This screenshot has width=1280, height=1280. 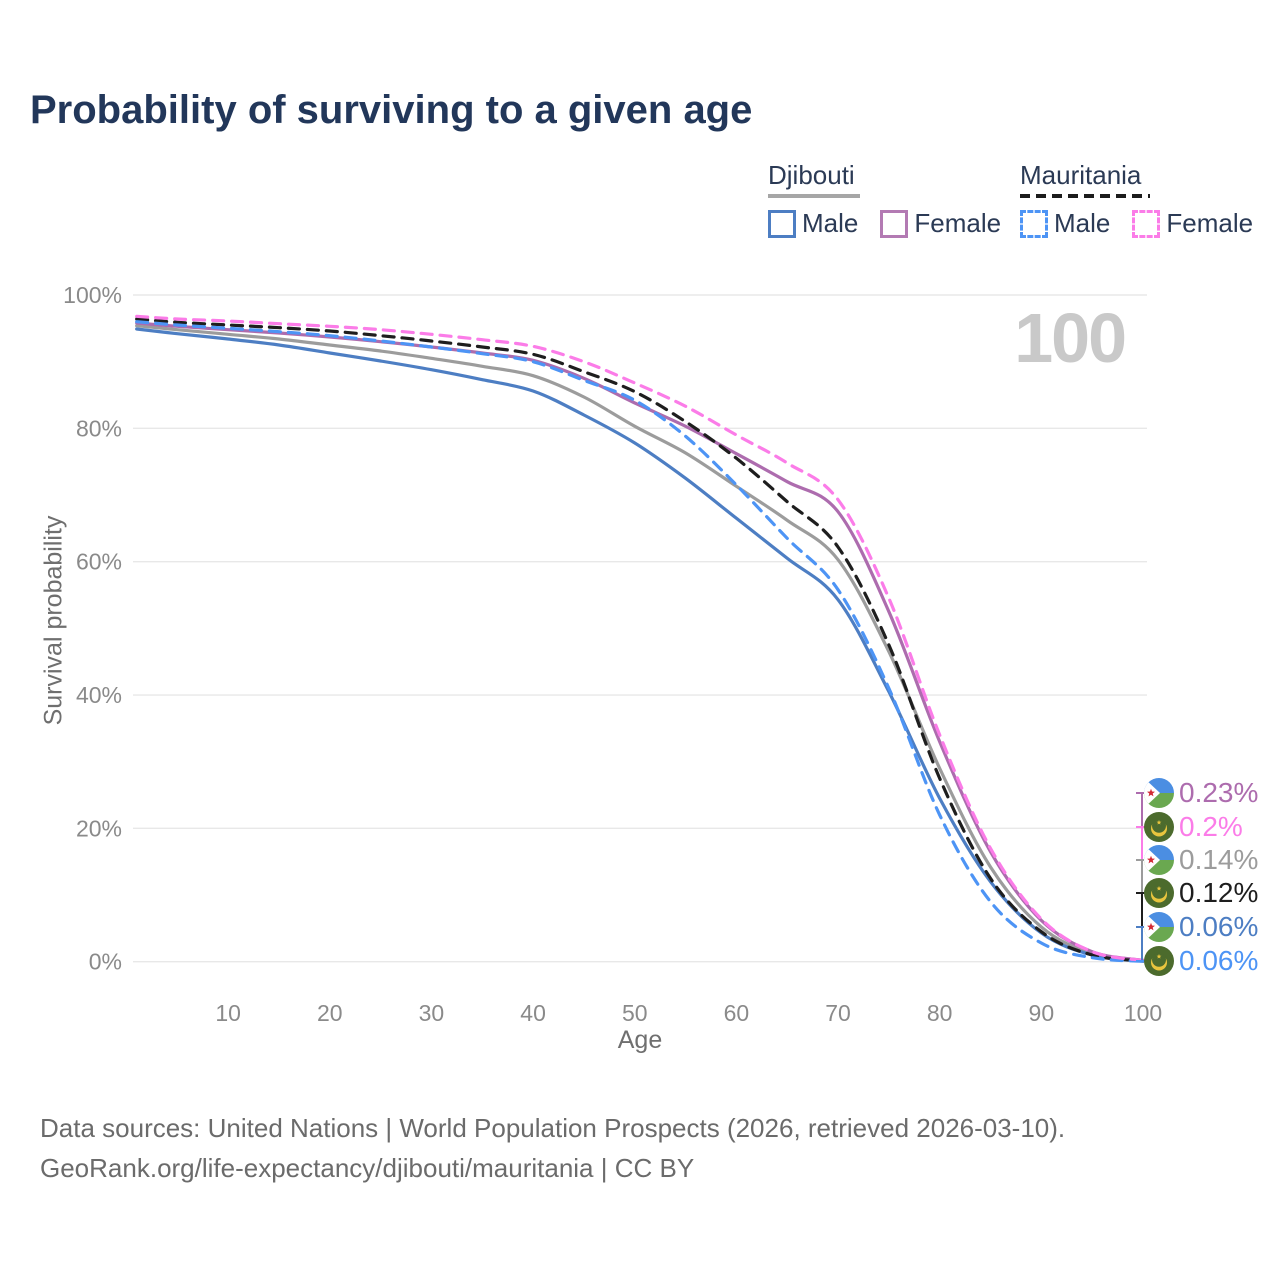 I want to click on x-tick-label: 70, so click(x=838, y=1013).